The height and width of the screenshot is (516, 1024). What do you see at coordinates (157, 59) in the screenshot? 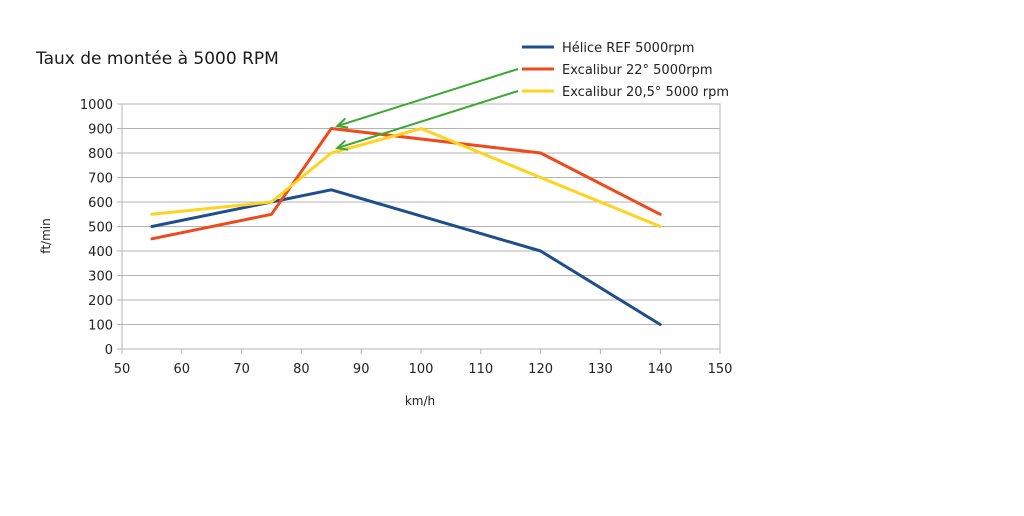
I see `chart-title: Taux de montée à 5000 RPM` at bounding box center [157, 59].